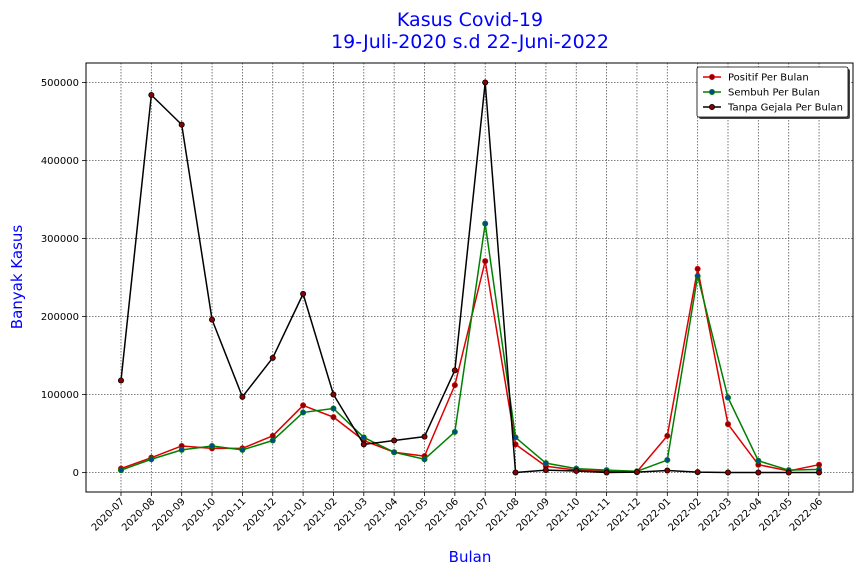  I want to click on chart-title: Kasus Covid-19, so click(470, 20).